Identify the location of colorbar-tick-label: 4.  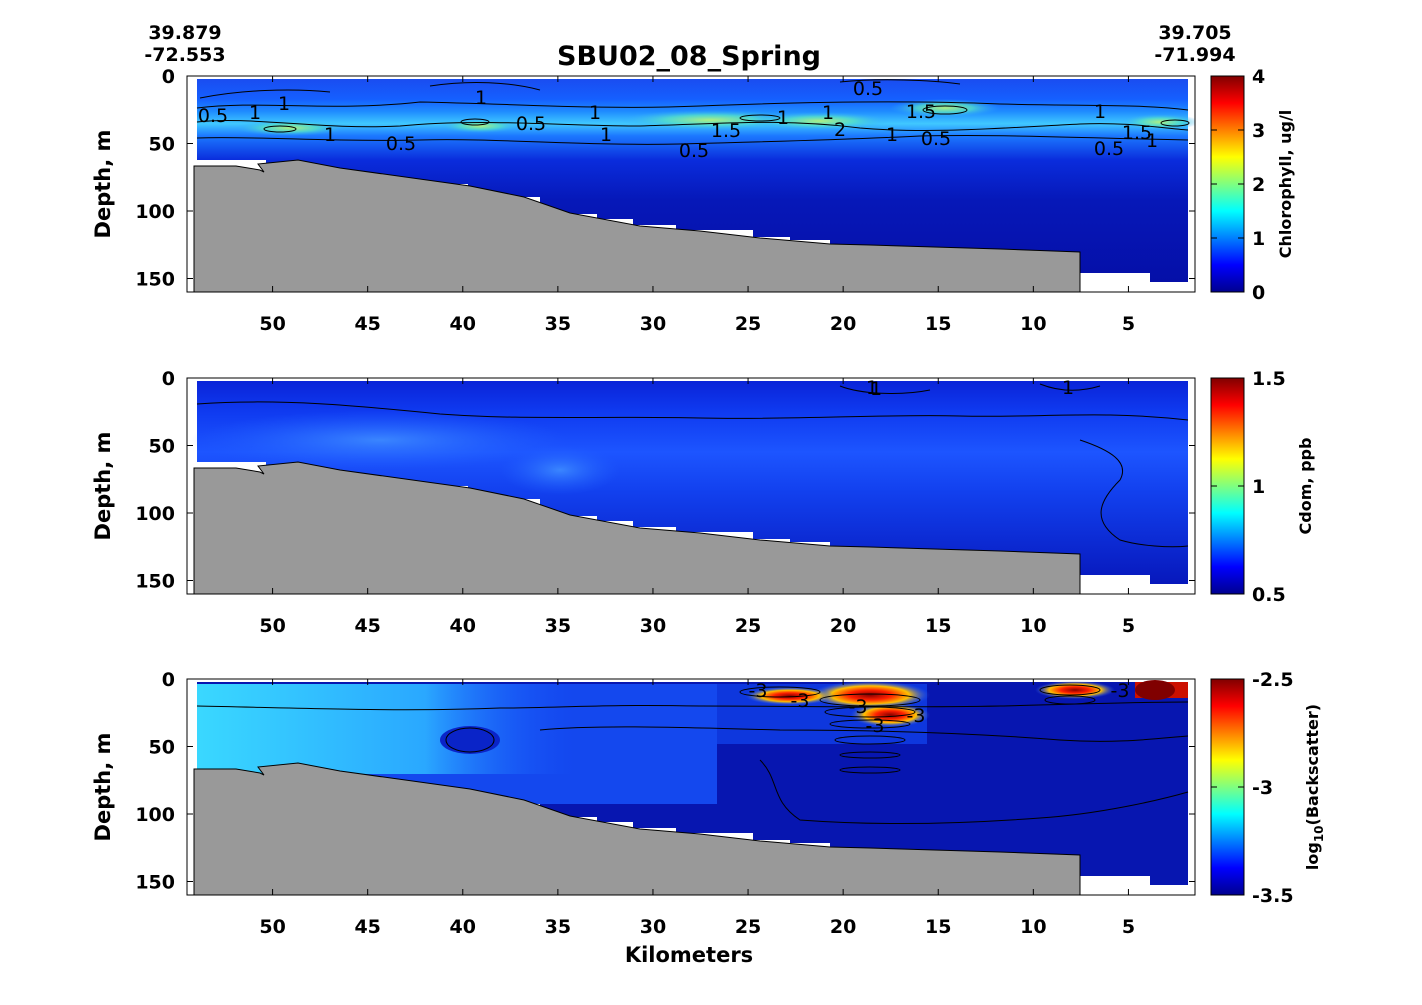
(1258, 77).